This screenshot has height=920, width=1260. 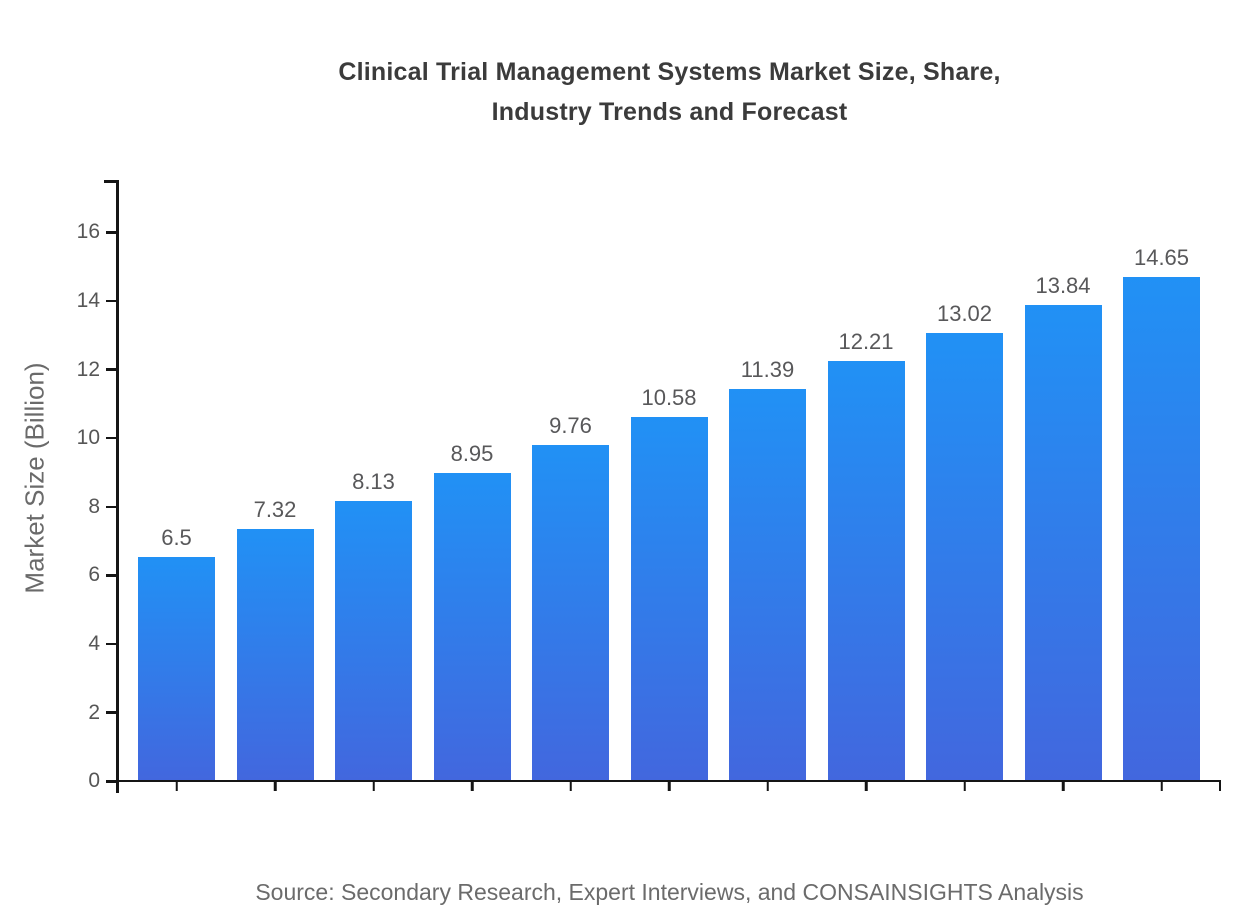 What do you see at coordinates (88, 300) in the screenshot?
I see `y-tick-label: 14` at bounding box center [88, 300].